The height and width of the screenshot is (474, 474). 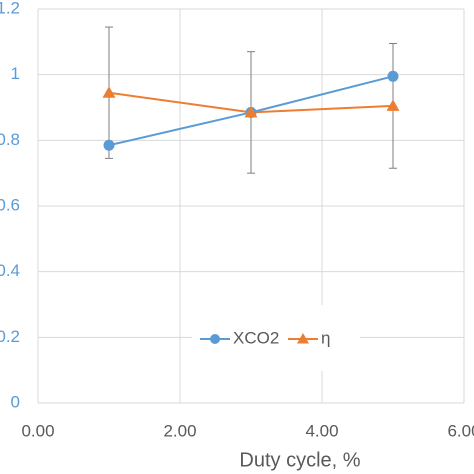 I want to click on y-tick-label: 0.6, so click(x=10, y=204).